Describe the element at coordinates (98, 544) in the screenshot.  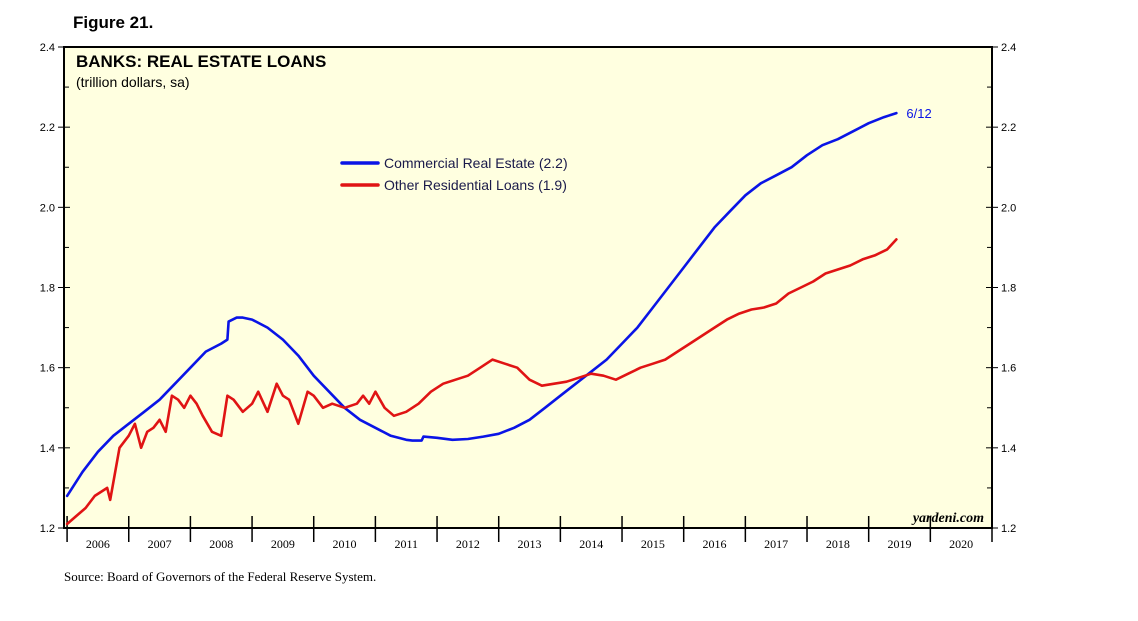
I see `x-tick-label: 2006` at that location.